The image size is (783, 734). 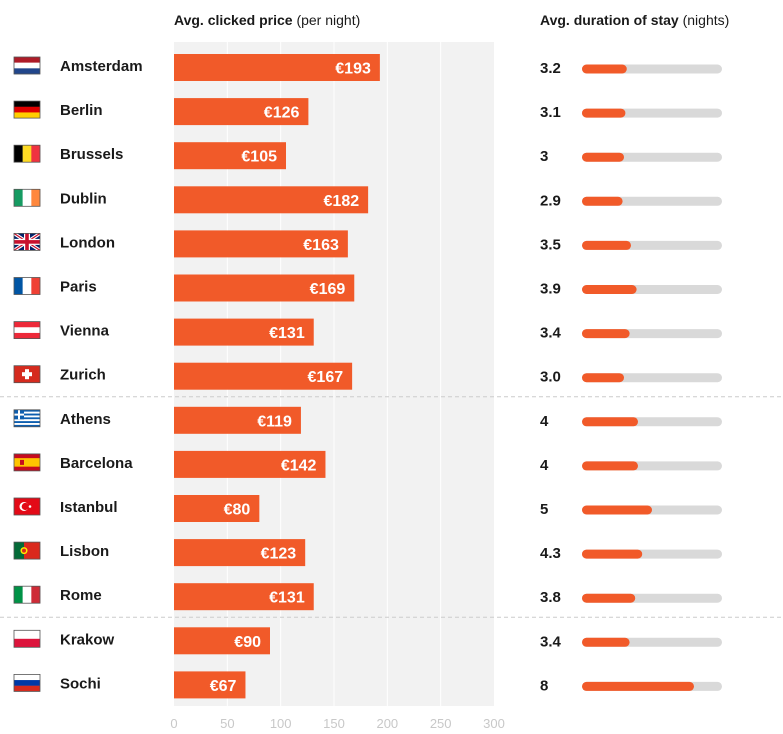 I want to click on x-tick-label: 100, so click(x=281, y=723).